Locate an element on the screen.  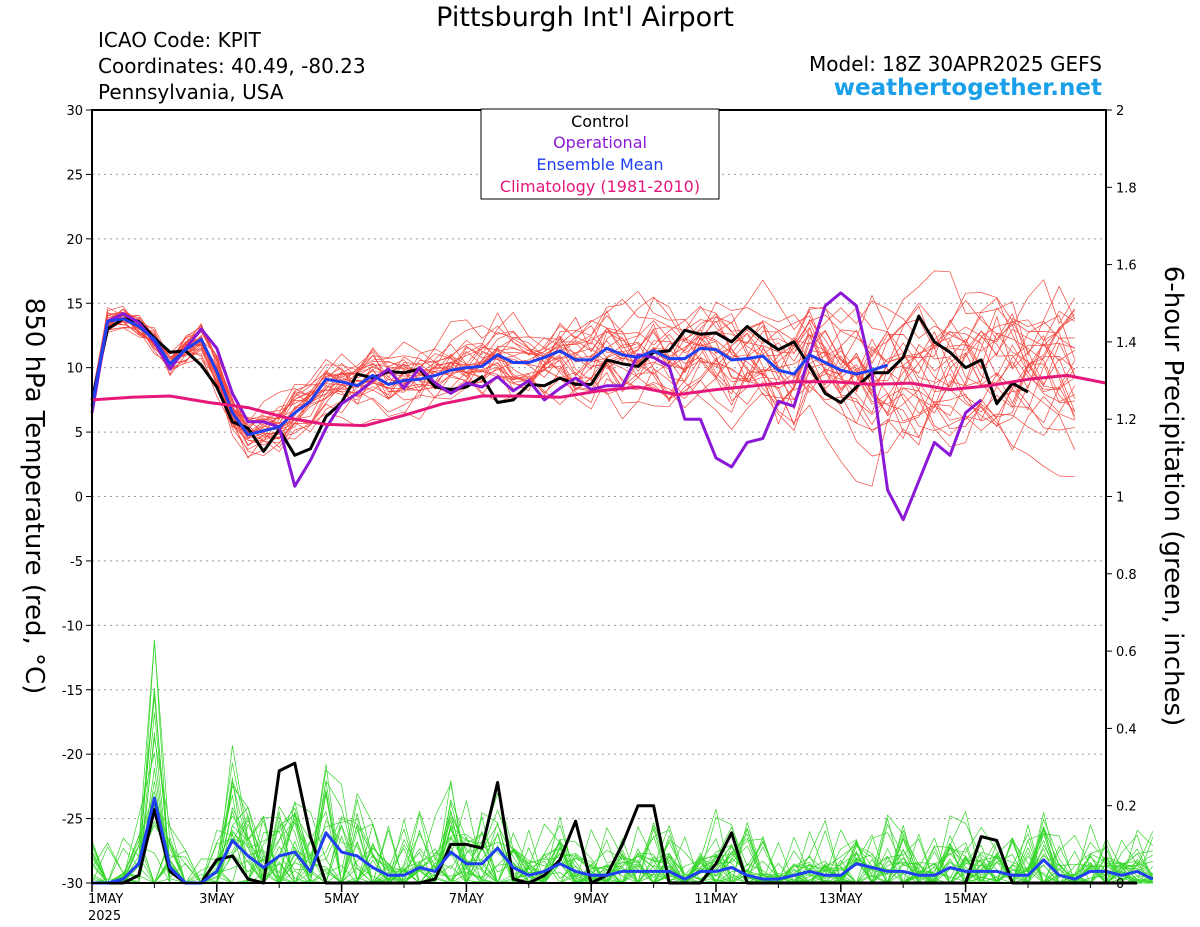
y-left-tick-label: 0 is located at coordinates (79, 498).